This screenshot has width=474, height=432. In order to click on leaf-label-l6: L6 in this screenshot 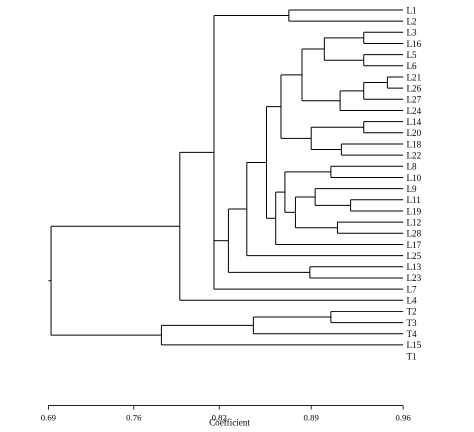, I will do `click(411, 66)`.